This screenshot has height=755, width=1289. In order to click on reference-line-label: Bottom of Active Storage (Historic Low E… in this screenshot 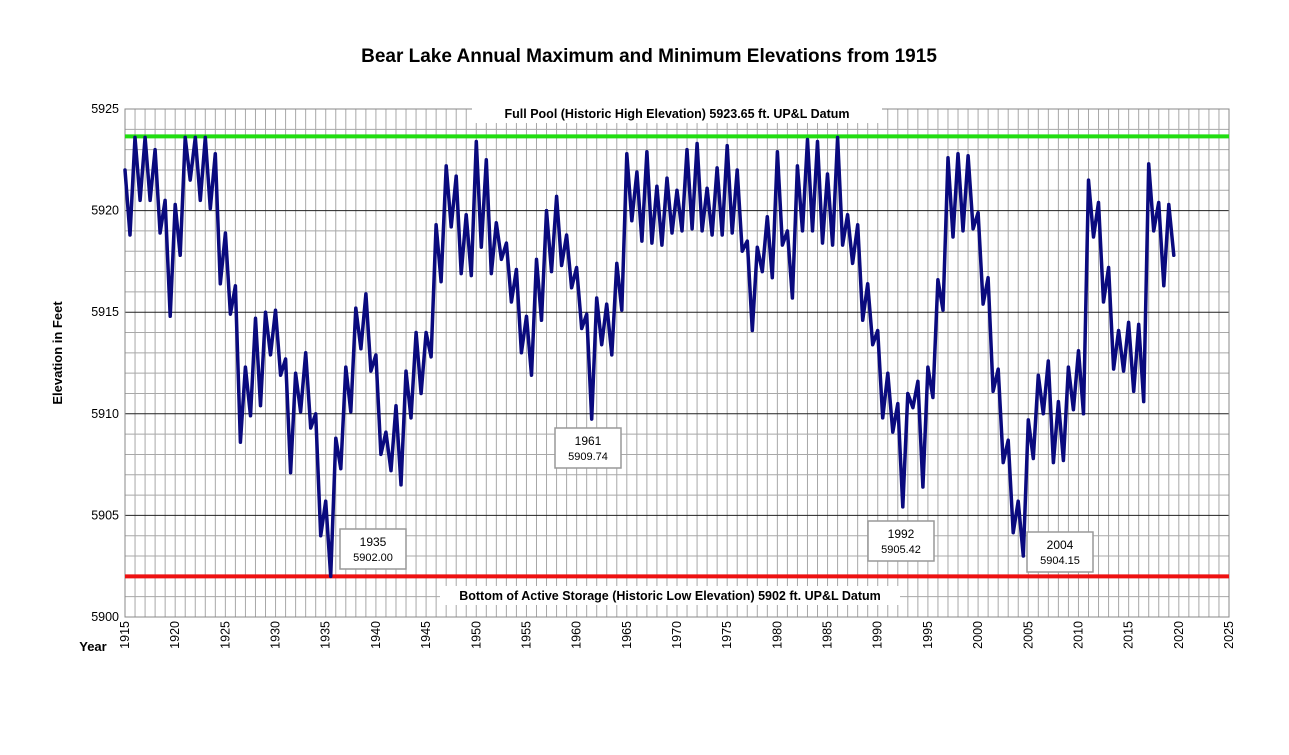, I will do `click(670, 596)`.